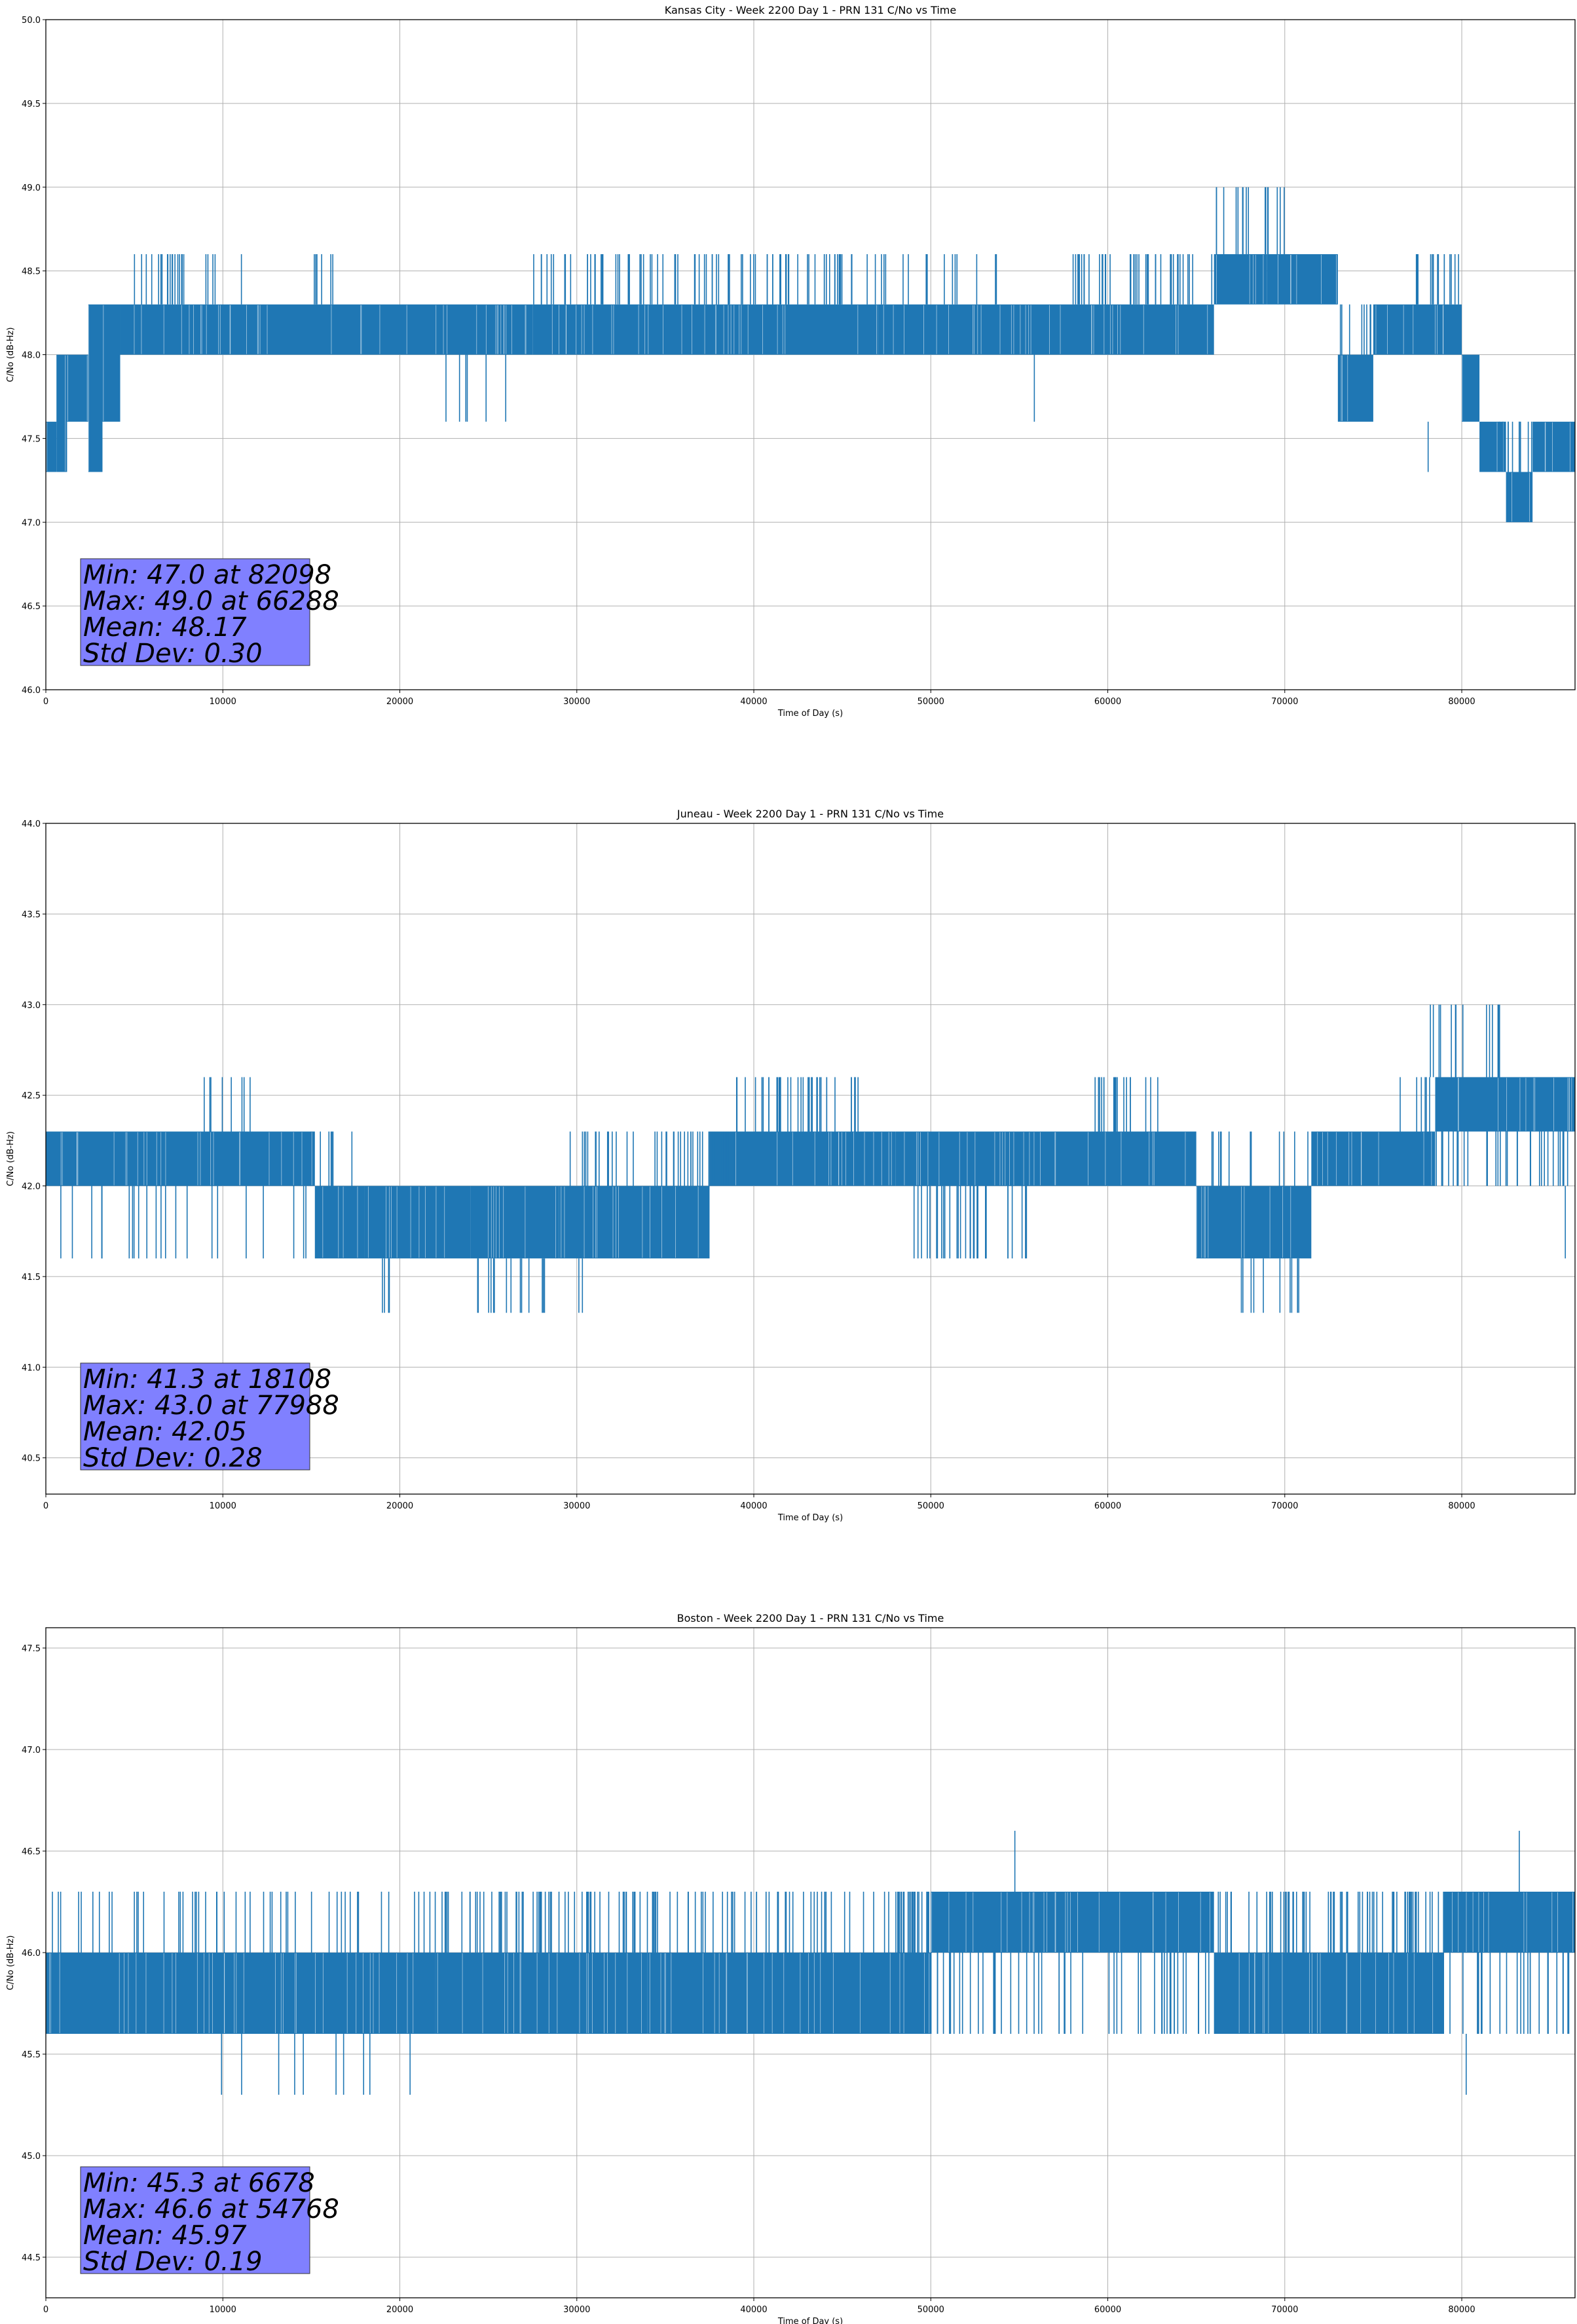 The height and width of the screenshot is (2324, 1577). I want to click on stats-line: Mean: 42.05, so click(165, 1432).